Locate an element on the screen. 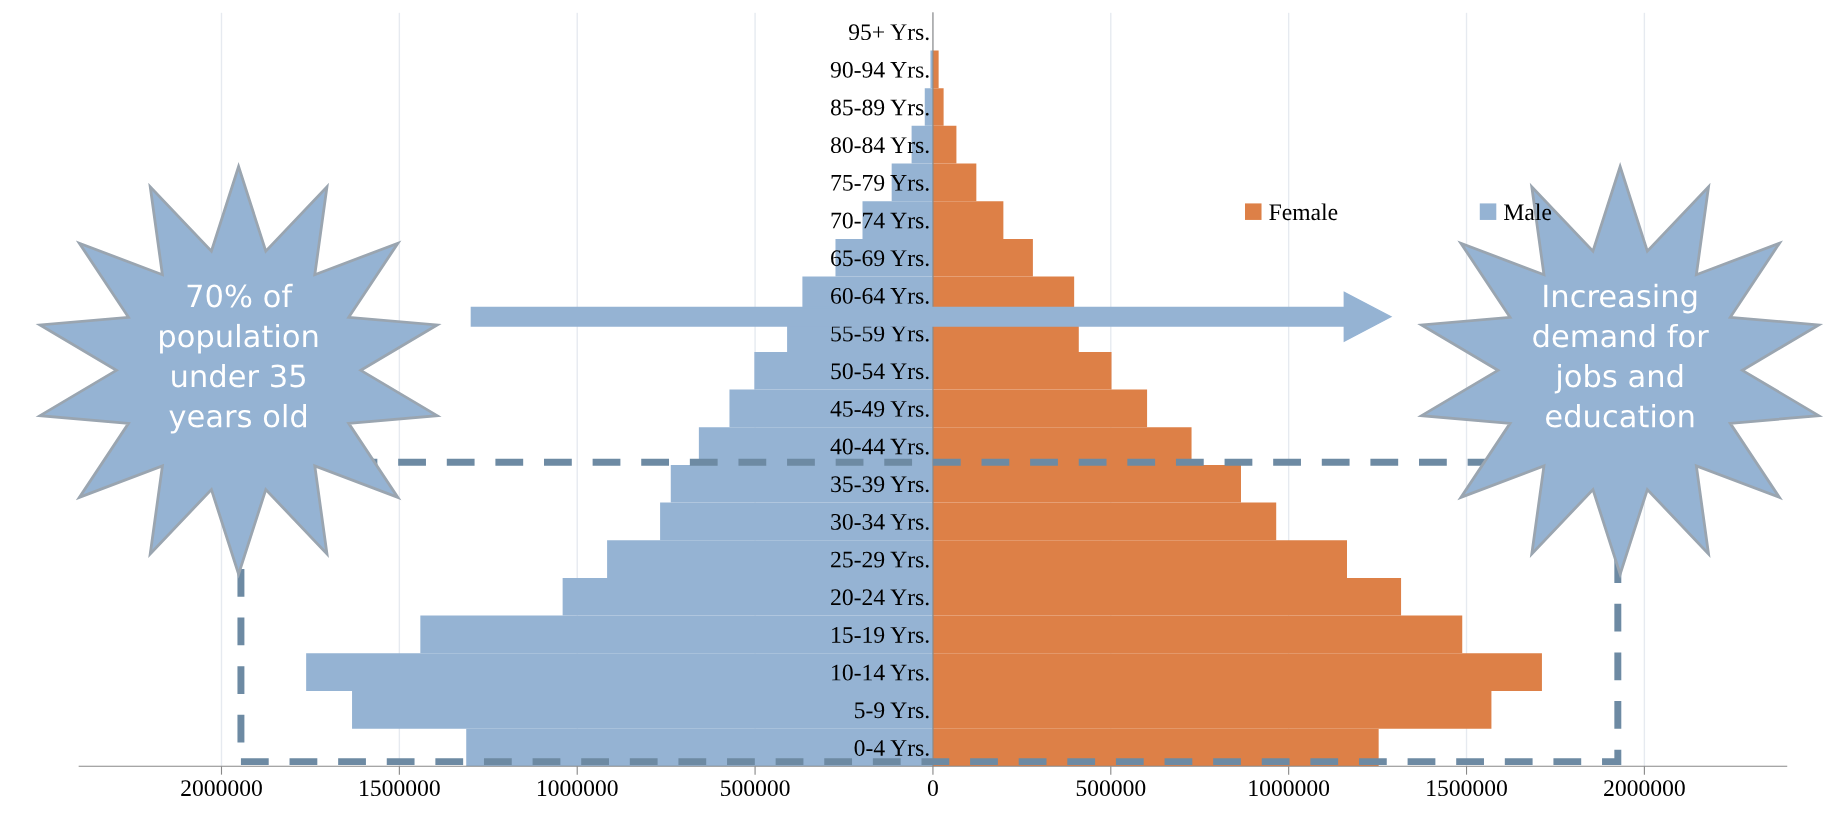 The width and height of the screenshot is (1825, 828). y-tick-label: 20-24 Yrs. is located at coordinates (880, 597).